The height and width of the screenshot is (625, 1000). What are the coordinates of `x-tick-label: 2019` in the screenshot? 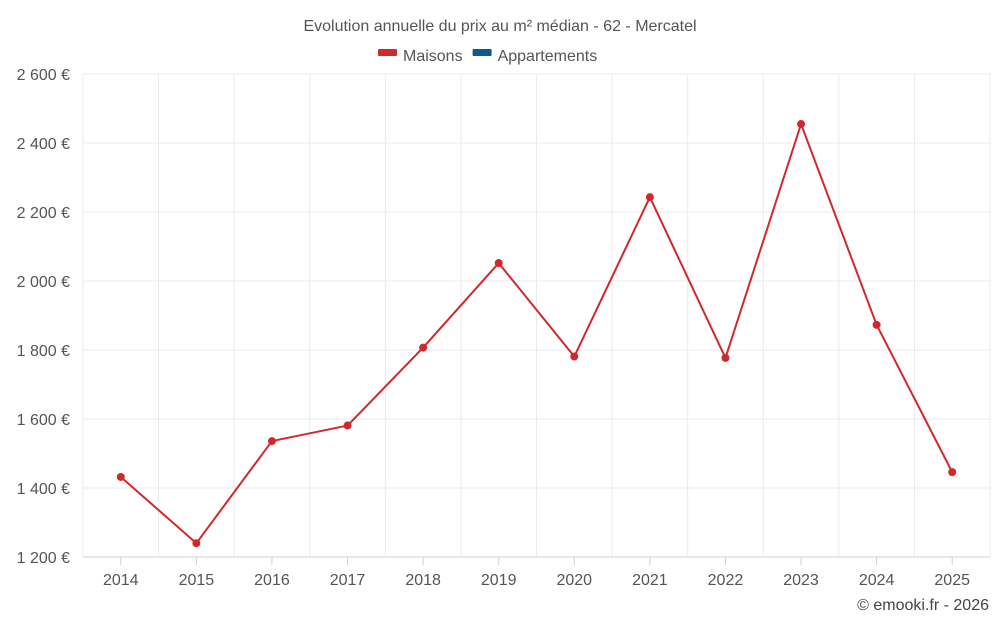 It's located at (499, 580).